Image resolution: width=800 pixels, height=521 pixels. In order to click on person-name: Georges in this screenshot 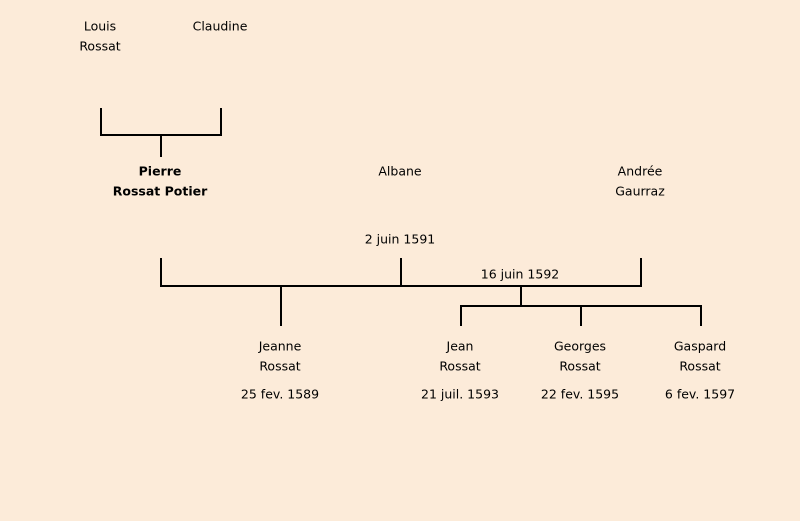, I will do `click(580, 346)`.